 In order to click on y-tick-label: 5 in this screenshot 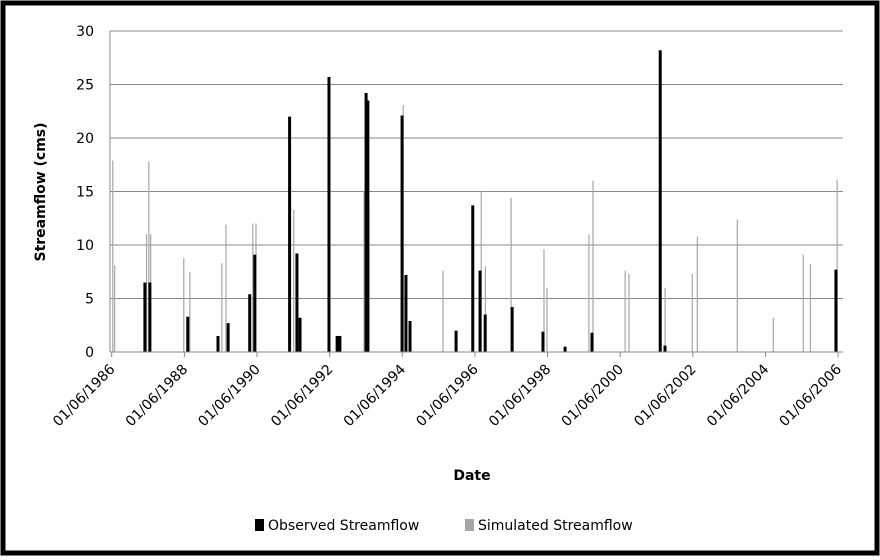, I will do `click(89, 300)`.